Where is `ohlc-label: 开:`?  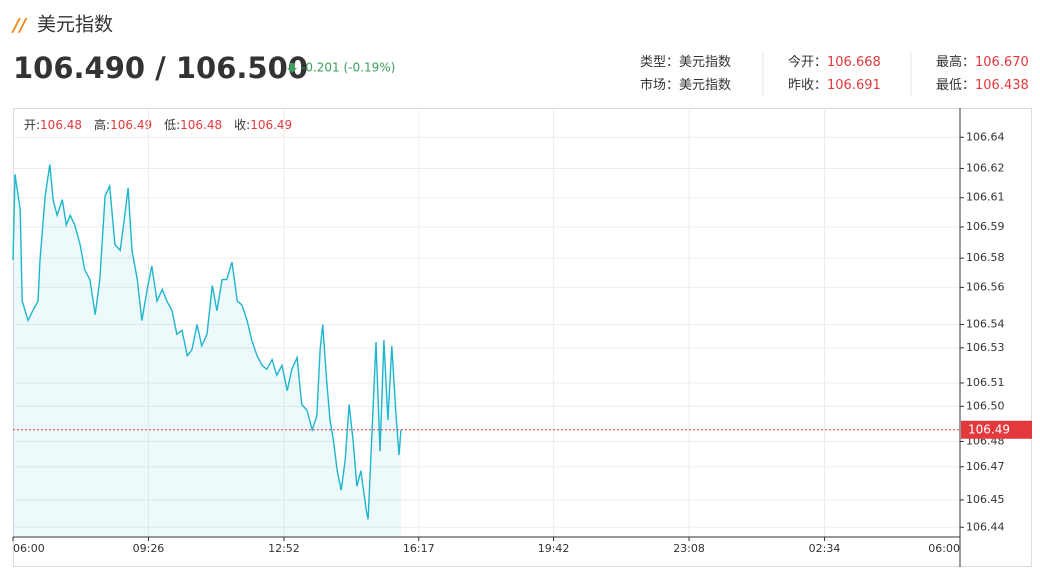
ohlc-label: 开: is located at coordinates (32, 125).